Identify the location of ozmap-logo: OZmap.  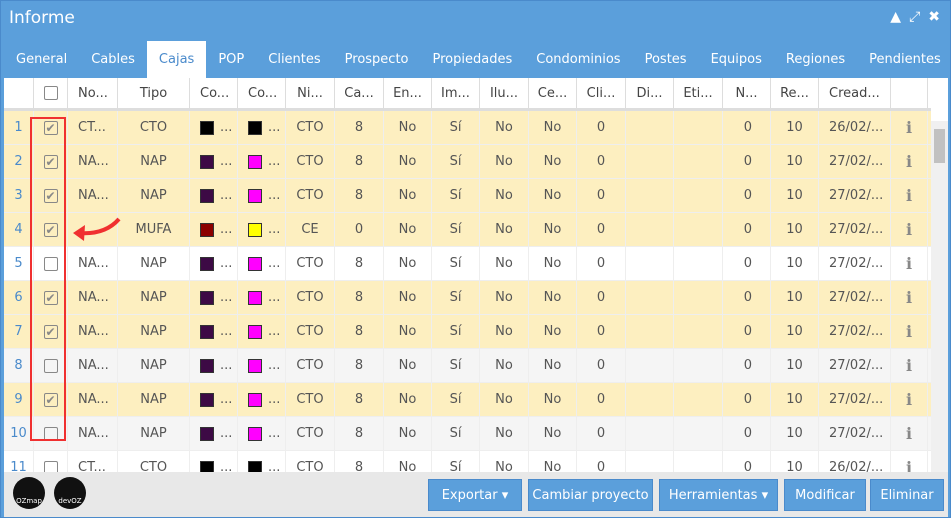
(29, 493).